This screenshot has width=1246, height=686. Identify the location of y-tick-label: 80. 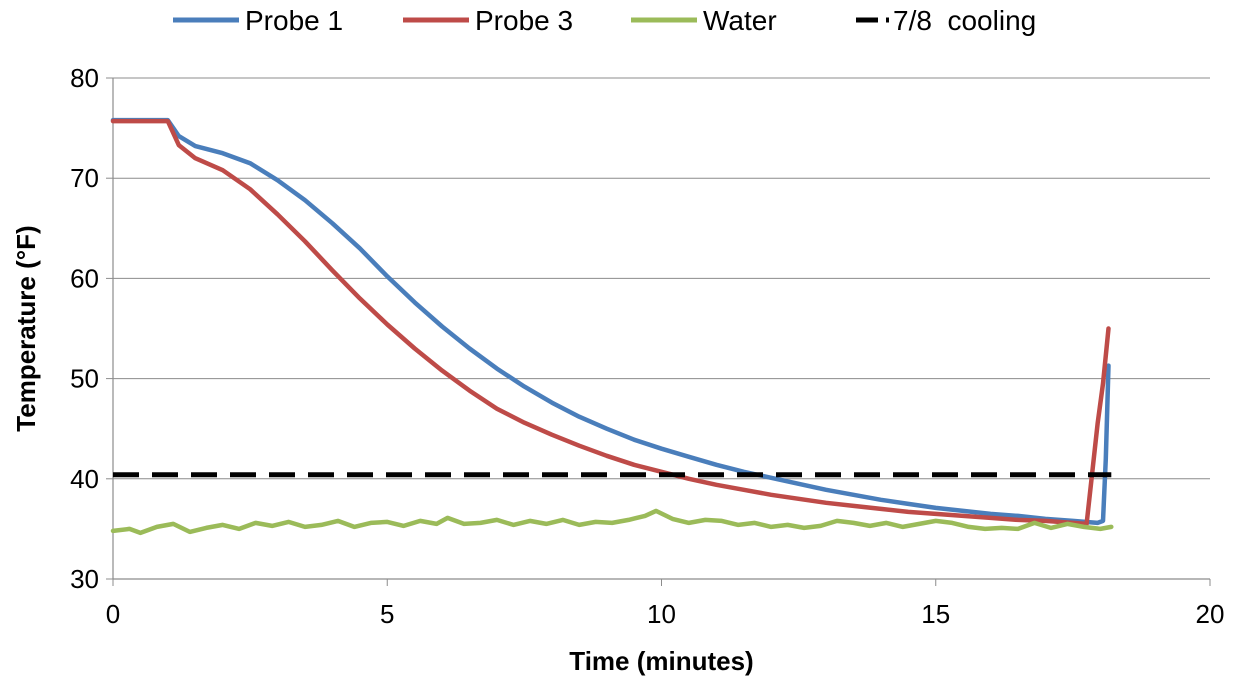
(84, 78).